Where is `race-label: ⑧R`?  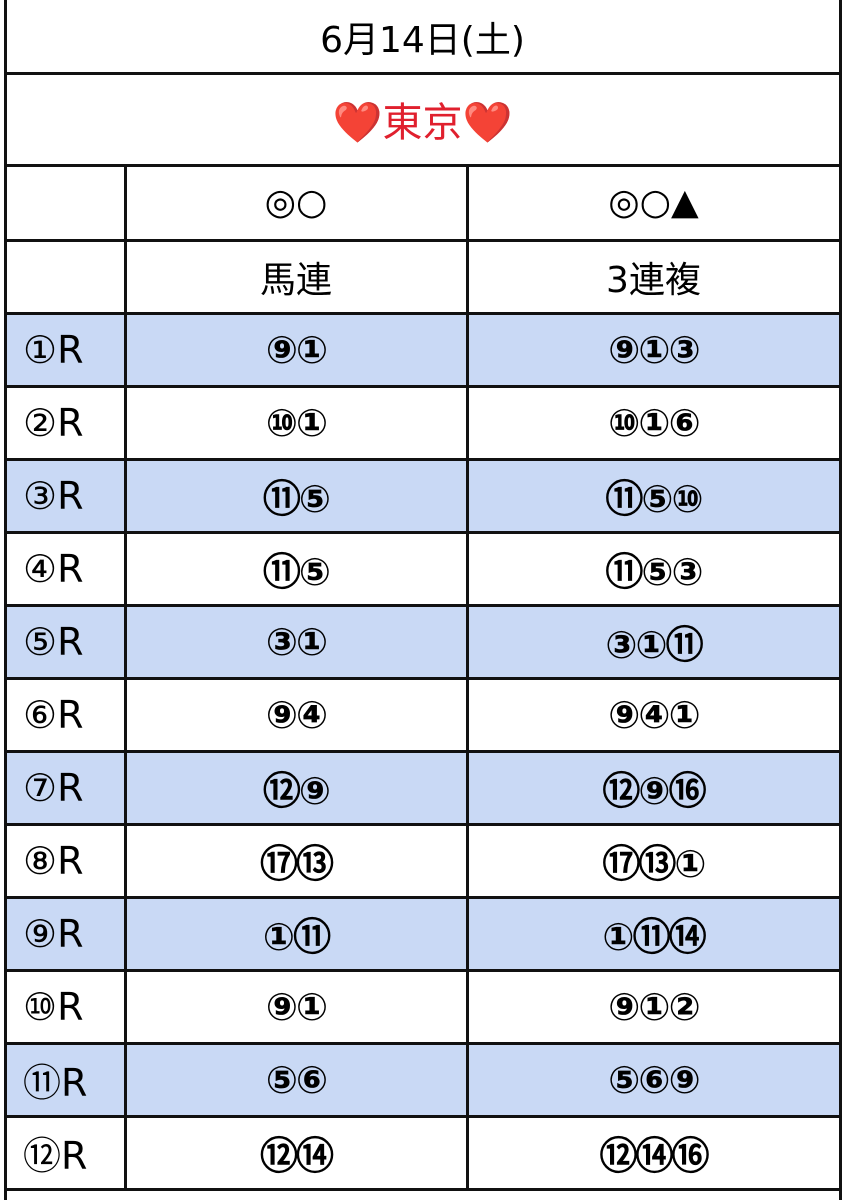
race-label: ⑧R is located at coordinates (53, 860).